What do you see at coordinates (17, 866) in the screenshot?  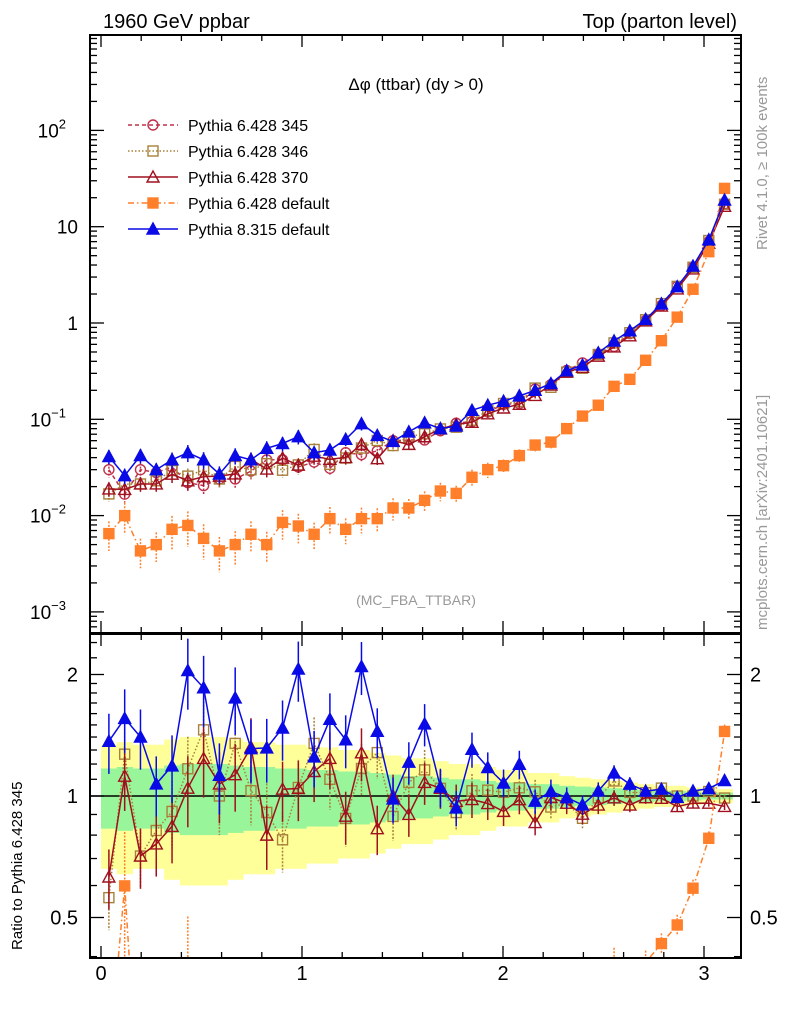 I see `ratio-ylabel: Ratio to Pythia 6.428 345` at bounding box center [17, 866].